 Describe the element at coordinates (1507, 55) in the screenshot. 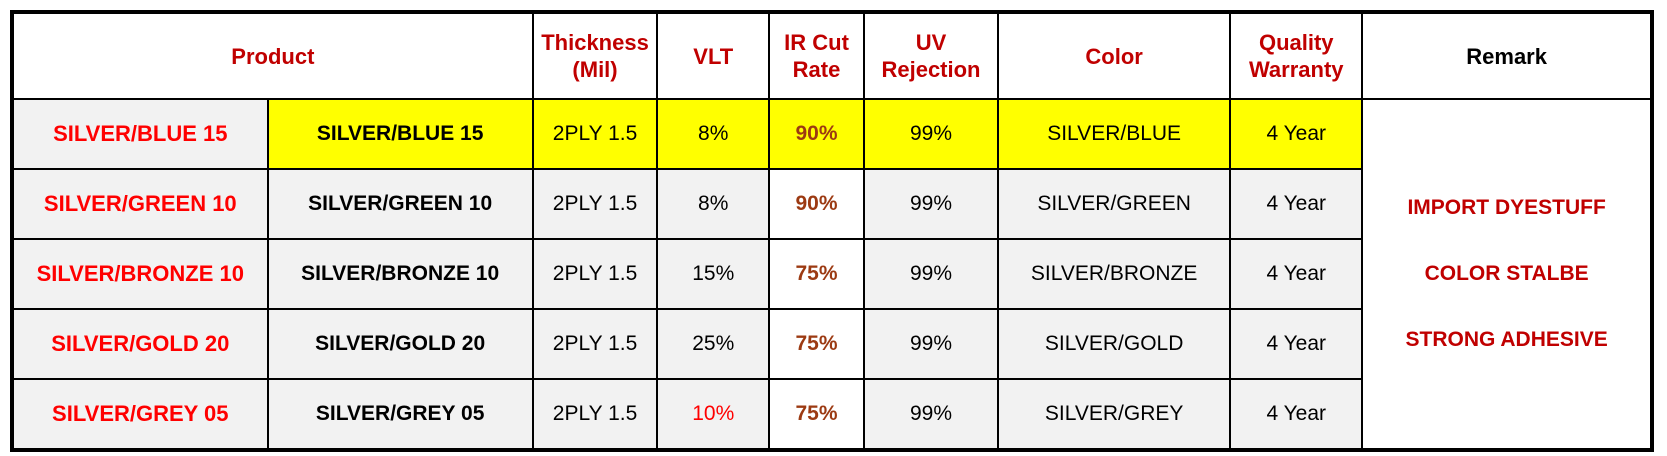

I see `header-remark: Remark` at that location.